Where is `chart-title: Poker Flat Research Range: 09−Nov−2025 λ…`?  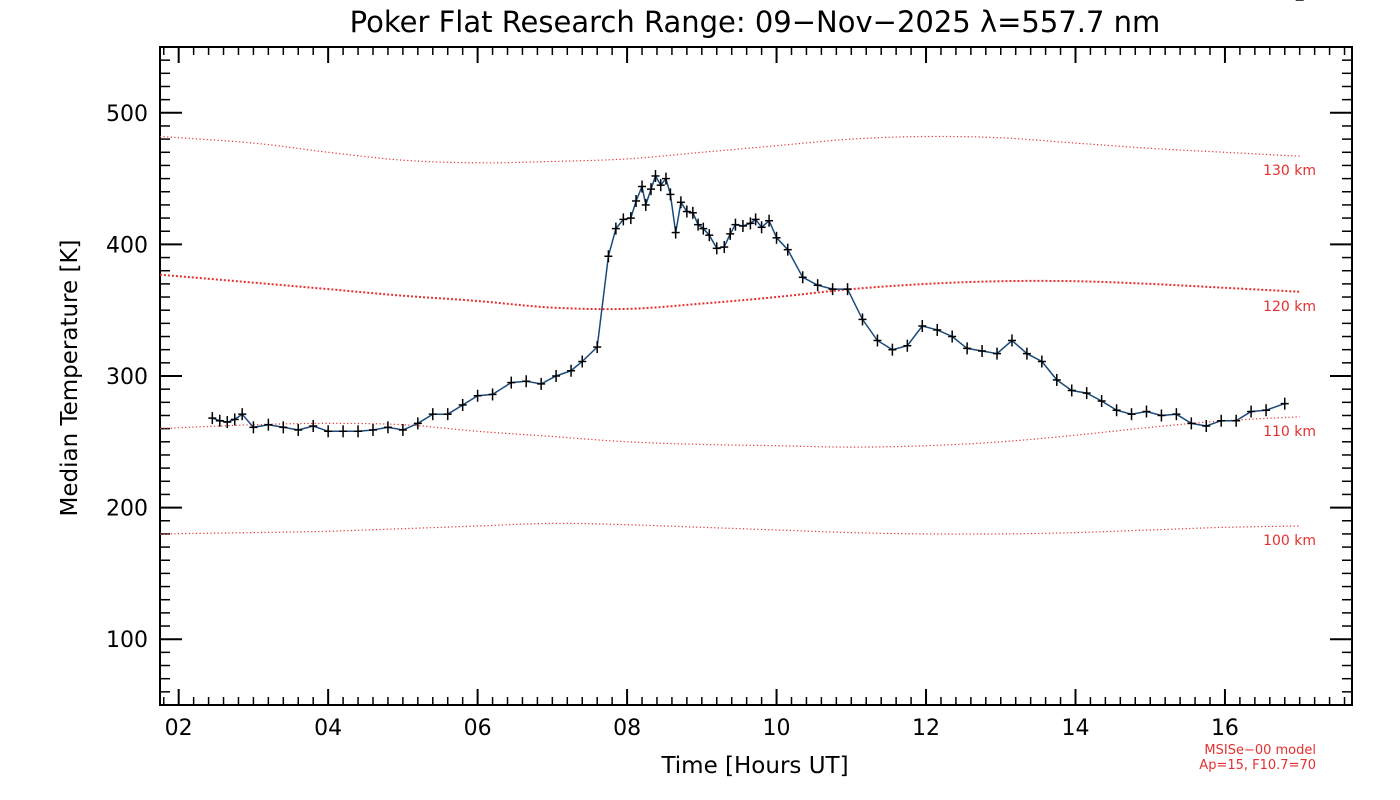 chart-title: Poker Flat Research Range: 09−Nov−2025 λ… is located at coordinates (755, 22).